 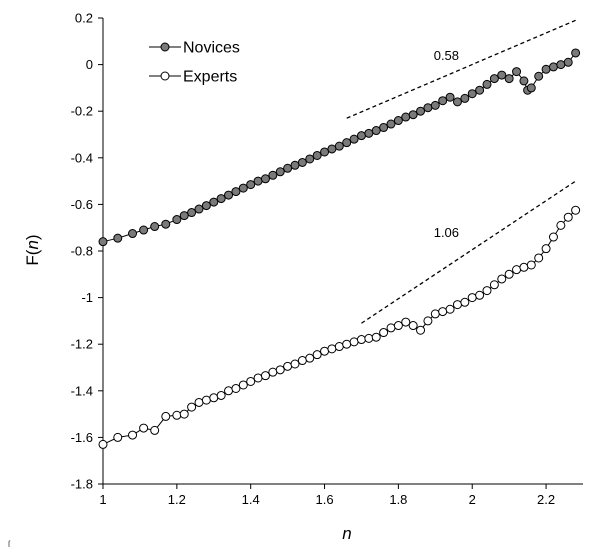 I want to click on y-tick-label: -0.2, so click(x=82, y=111).